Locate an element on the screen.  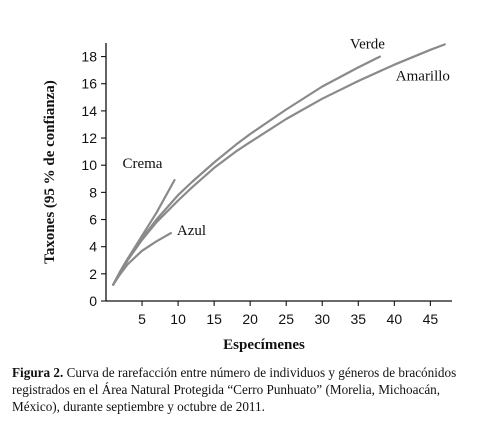
y-tick-label: 8 is located at coordinates (93, 192).